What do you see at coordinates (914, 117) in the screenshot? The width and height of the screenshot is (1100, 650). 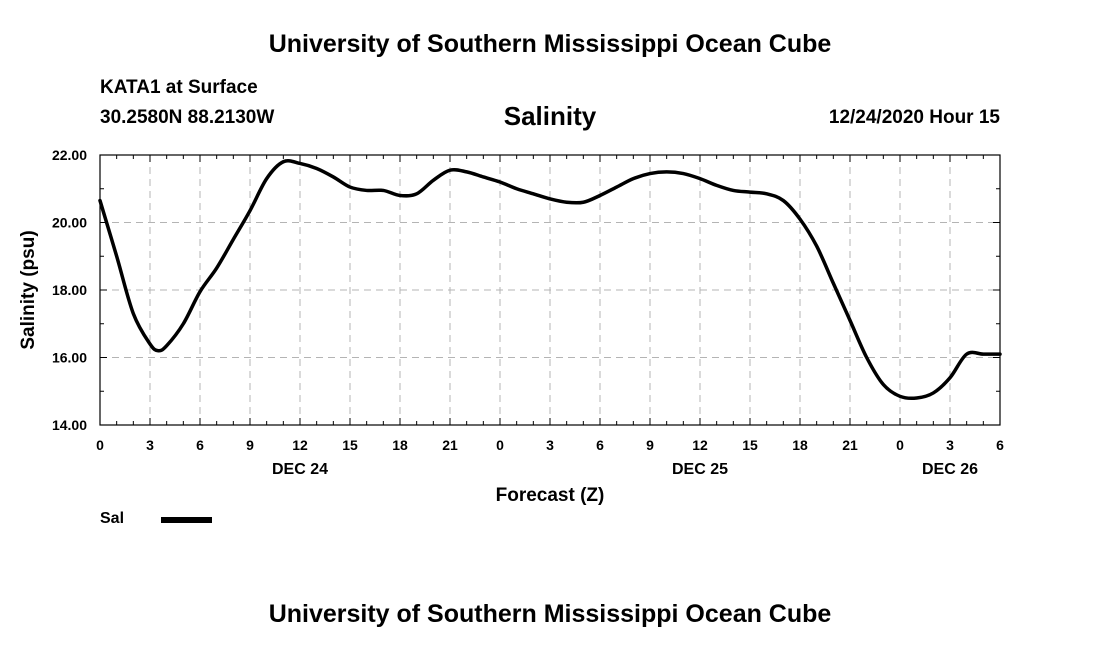 I see `timestamp-label: 12/24/2020 Hour 15` at bounding box center [914, 117].